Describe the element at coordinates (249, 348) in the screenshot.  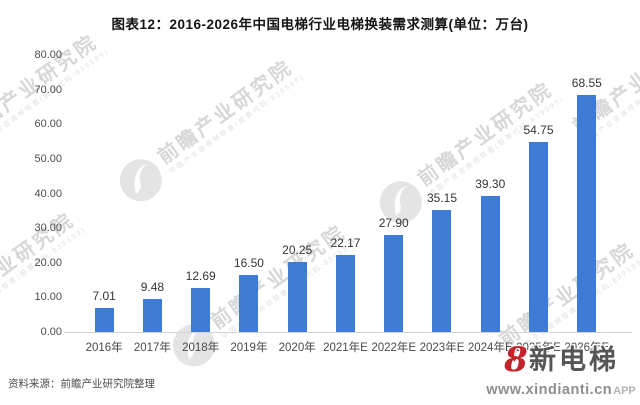
I see `x-tick-label: 2019年` at that location.